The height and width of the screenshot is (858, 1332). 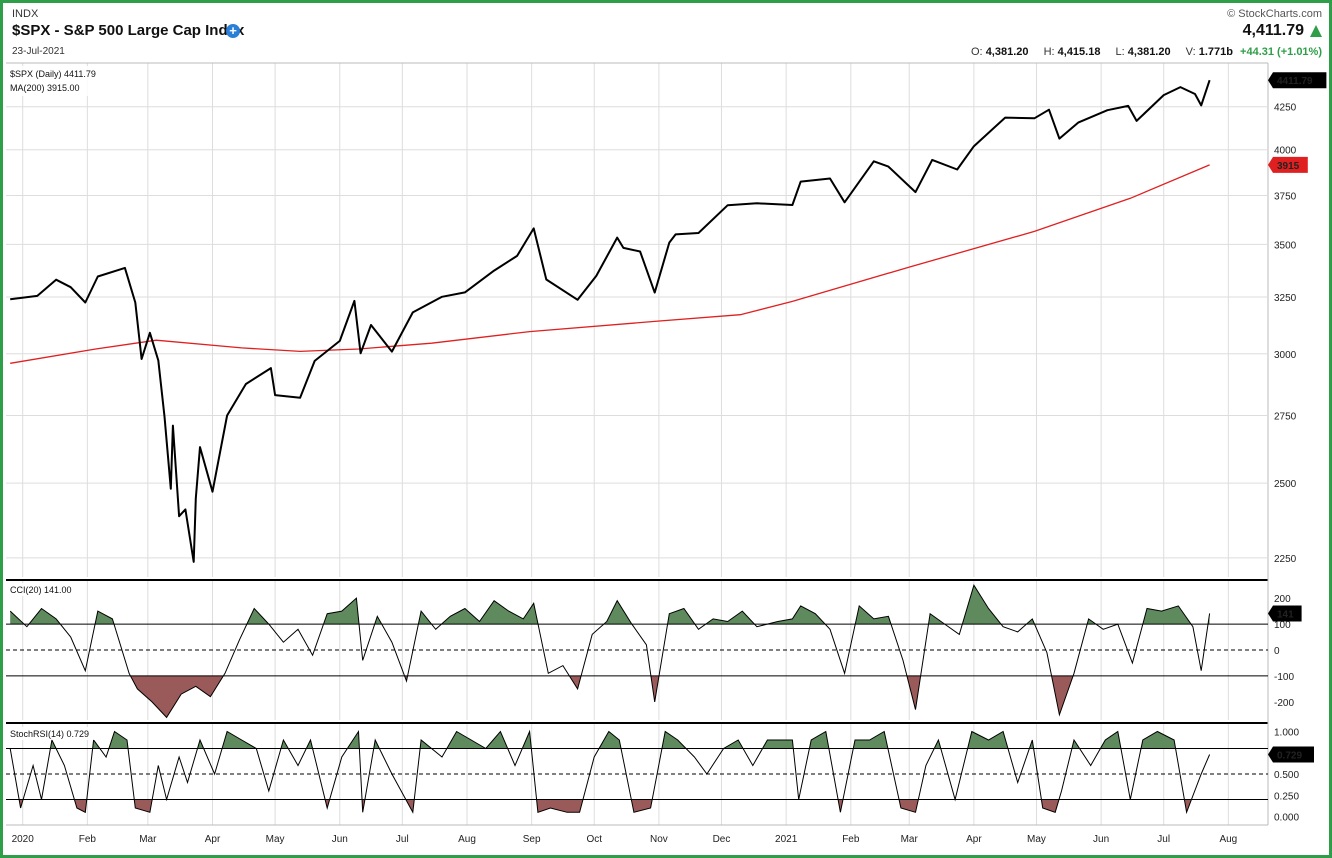 I want to click on brand-label: © StockCharts.com, so click(x=1274, y=14).